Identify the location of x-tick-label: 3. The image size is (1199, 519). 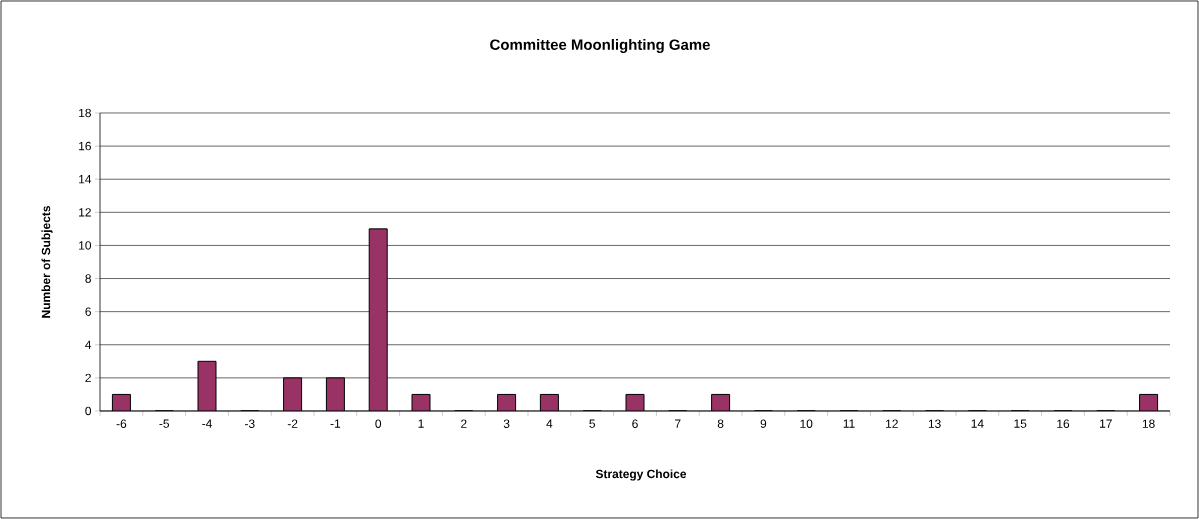
(506, 423).